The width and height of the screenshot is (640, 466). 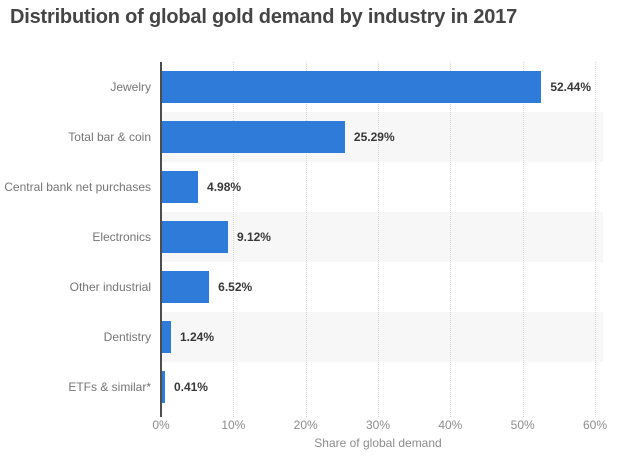 What do you see at coordinates (522, 425) in the screenshot?
I see `x-tick-label: 50%` at bounding box center [522, 425].